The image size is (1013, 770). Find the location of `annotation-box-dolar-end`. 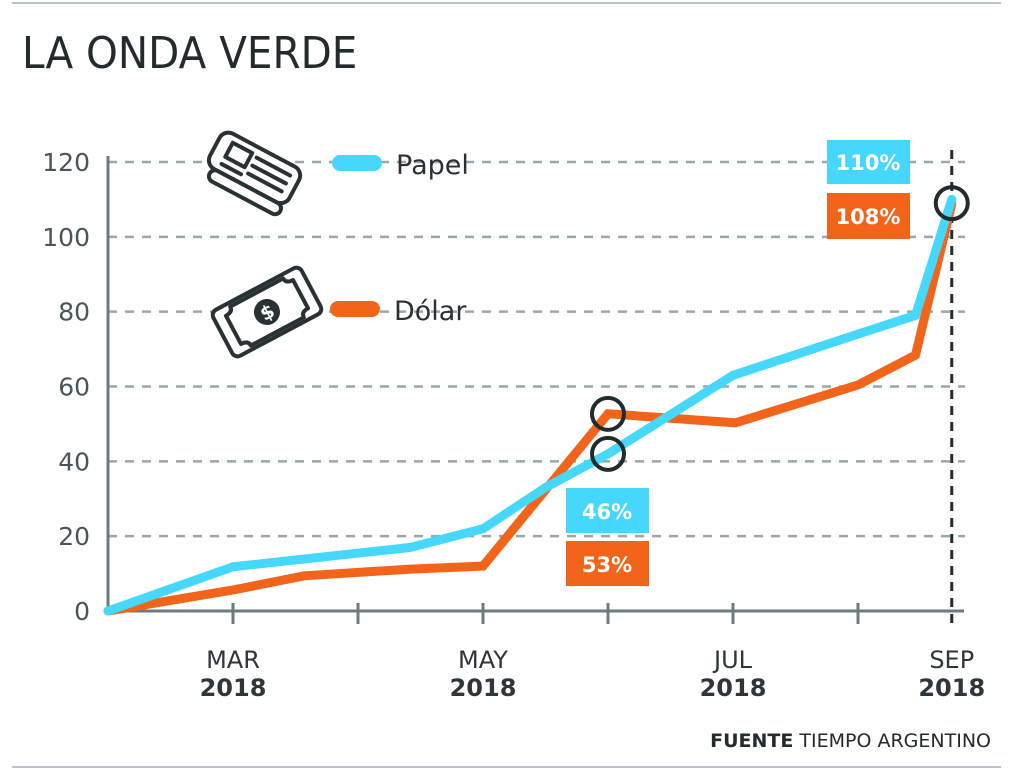

annotation-box-dolar-end is located at coordinates (868, 216).